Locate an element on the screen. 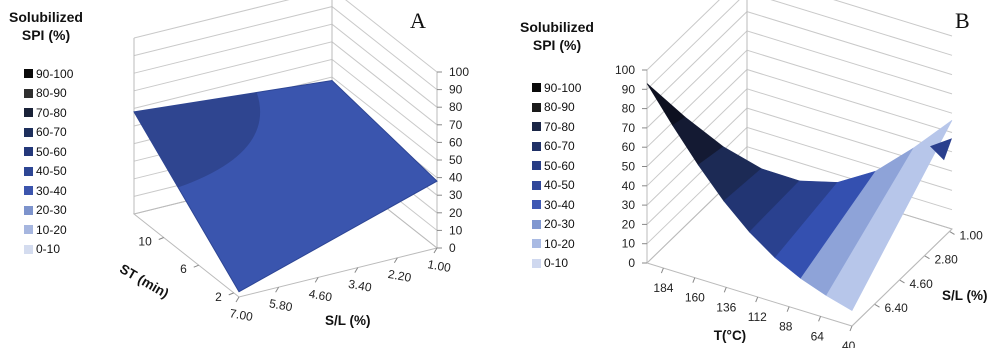  legend-item: 40-50 is located at coordinates (556, 186).